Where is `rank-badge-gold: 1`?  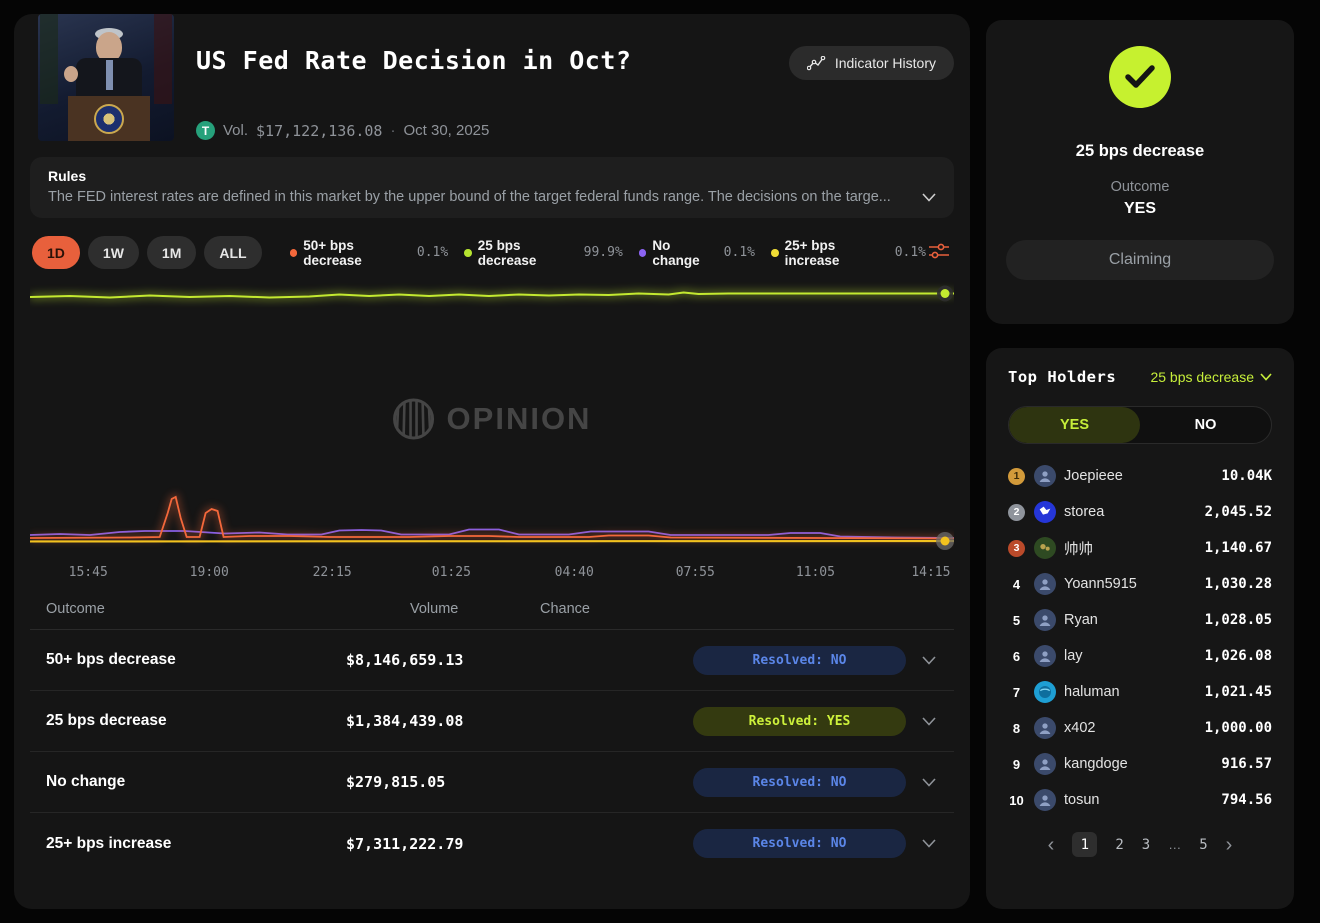 rank-badge-gold: 1 is located at coordinates (1016, 476).